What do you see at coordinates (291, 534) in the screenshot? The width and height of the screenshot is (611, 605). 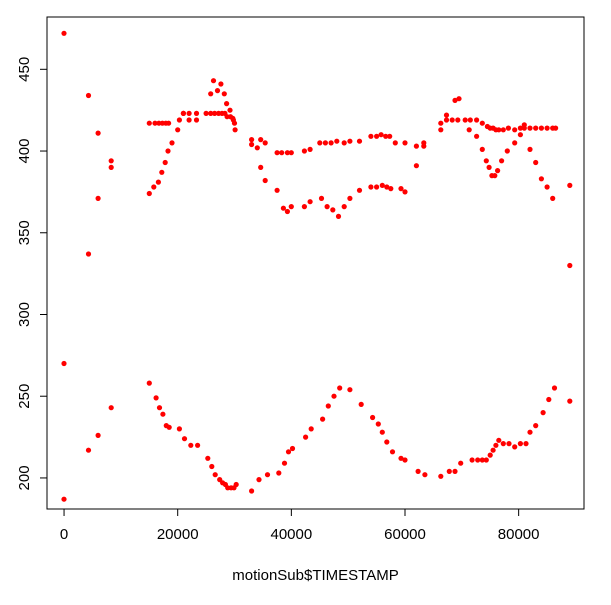 I see `x-tick-label: 40000` at bounding box center [291, 534].